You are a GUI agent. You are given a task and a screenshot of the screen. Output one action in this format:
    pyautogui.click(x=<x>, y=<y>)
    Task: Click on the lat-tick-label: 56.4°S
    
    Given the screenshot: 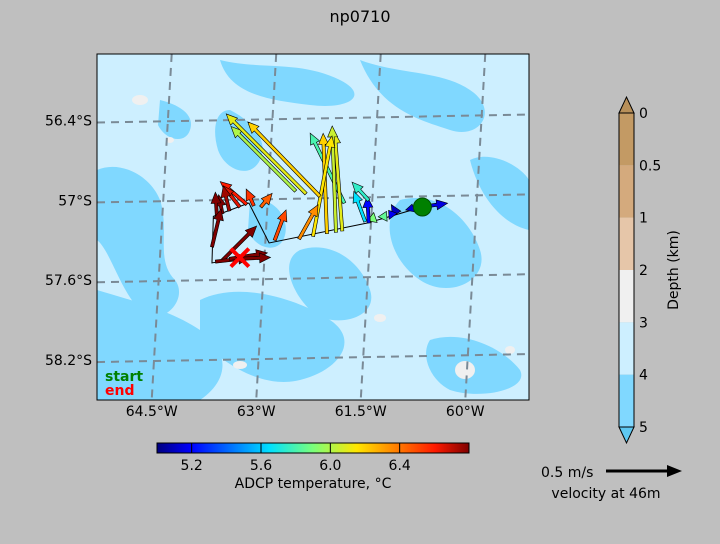 What is the action you would take?
    pyautogui.click(x=68, y=122)
    